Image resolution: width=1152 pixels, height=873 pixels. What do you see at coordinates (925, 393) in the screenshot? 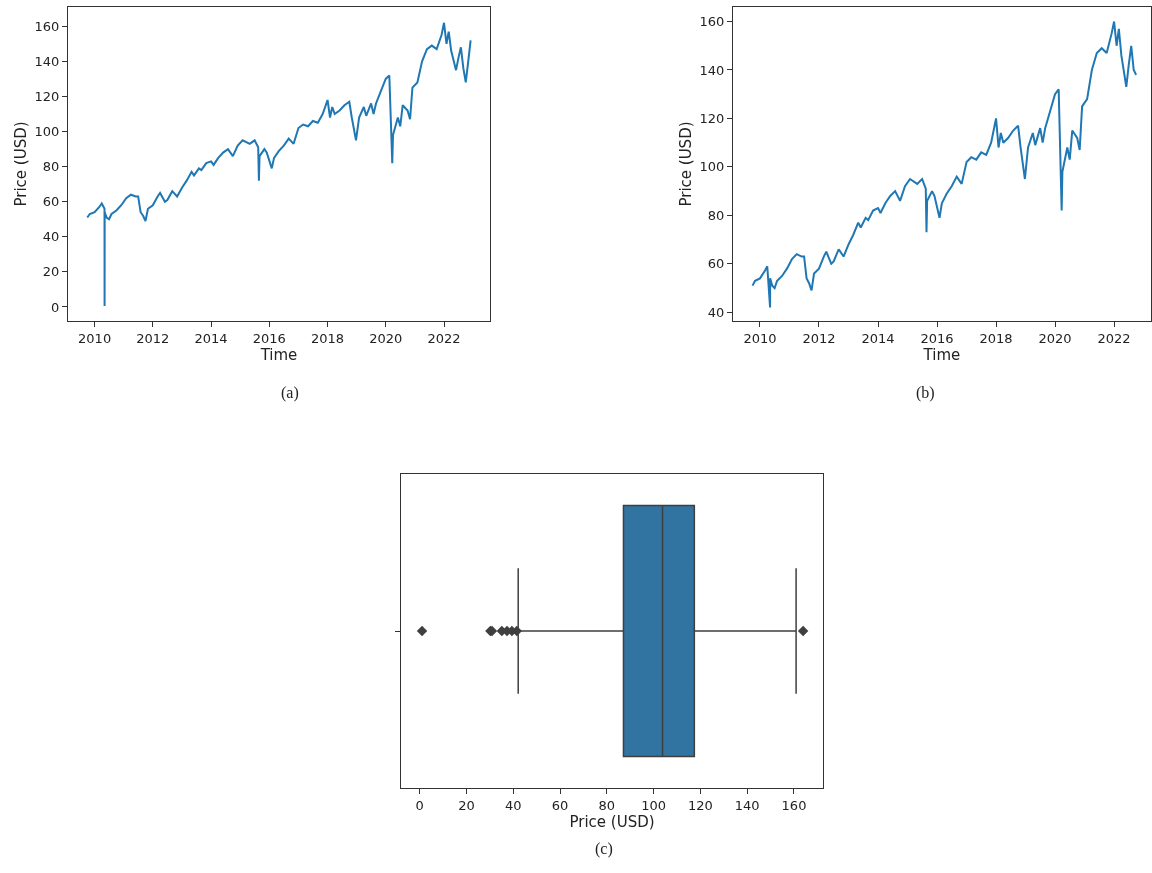
I see `text: (b)` at bounding box center [925, 393].